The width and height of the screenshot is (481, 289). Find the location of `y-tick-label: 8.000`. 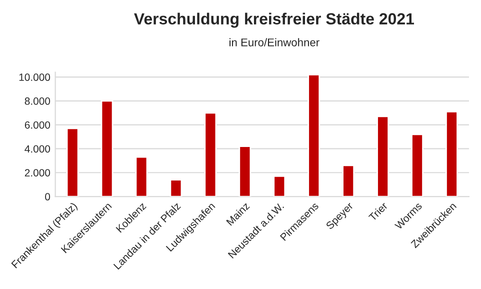

y-tick-label: 8.000 is located at coordinates (37, 101).